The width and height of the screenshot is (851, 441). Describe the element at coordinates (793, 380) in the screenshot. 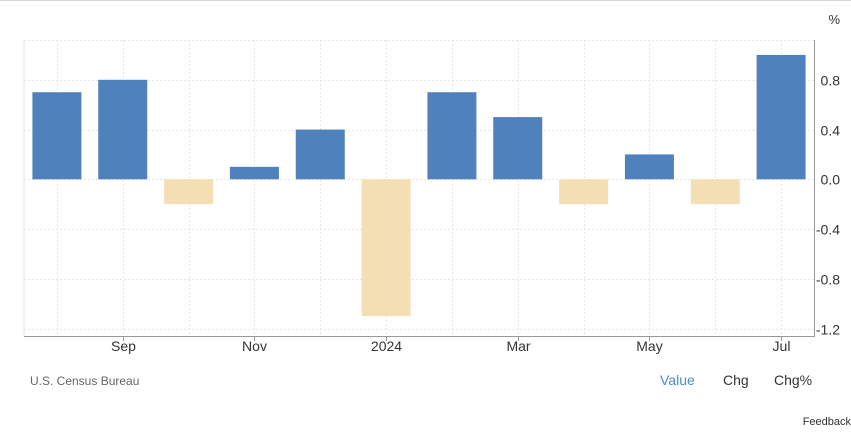

I see `toggle-chg-pct-button: Chg%` at that location.